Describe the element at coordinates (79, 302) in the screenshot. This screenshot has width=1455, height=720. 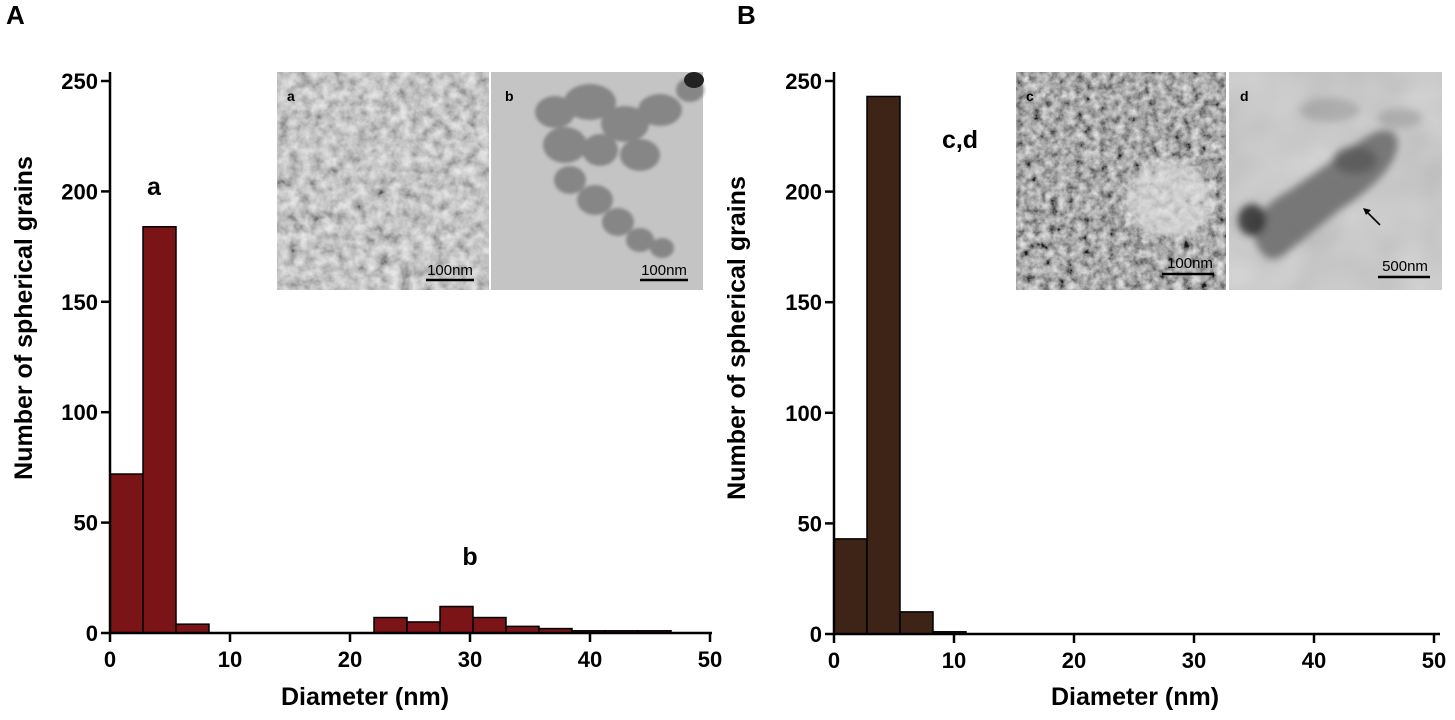
I see `panel-a-y-tick-label: 150` at that location.